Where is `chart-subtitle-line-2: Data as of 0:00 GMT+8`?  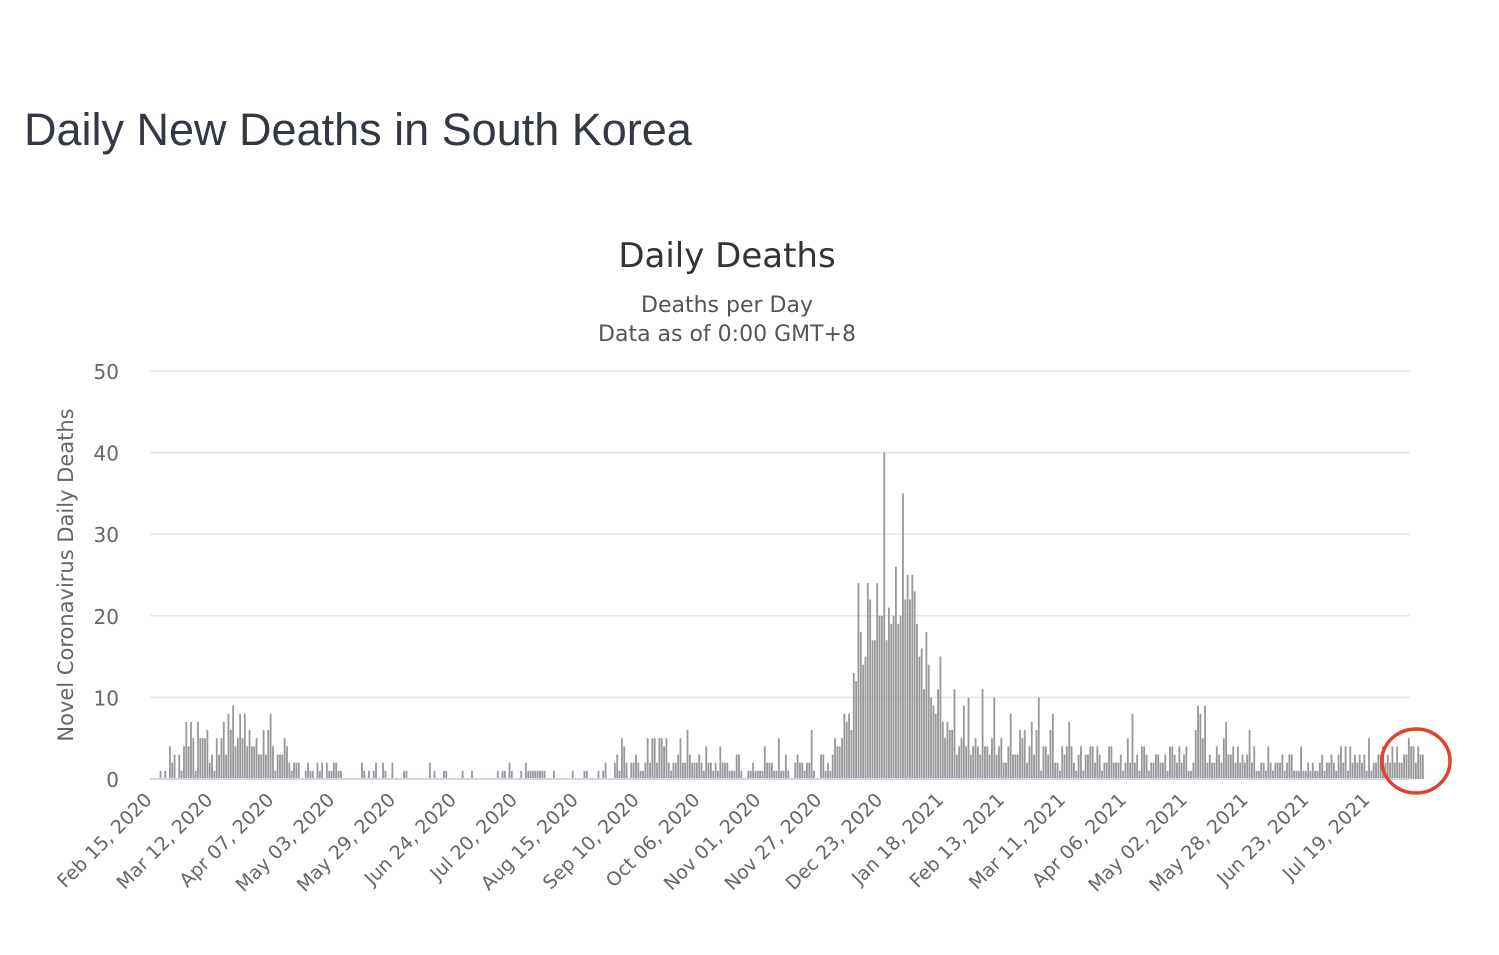
chart-subtitle-line-2: Data as of 0:00 GMT+8 is located at coordinates (727, 334).